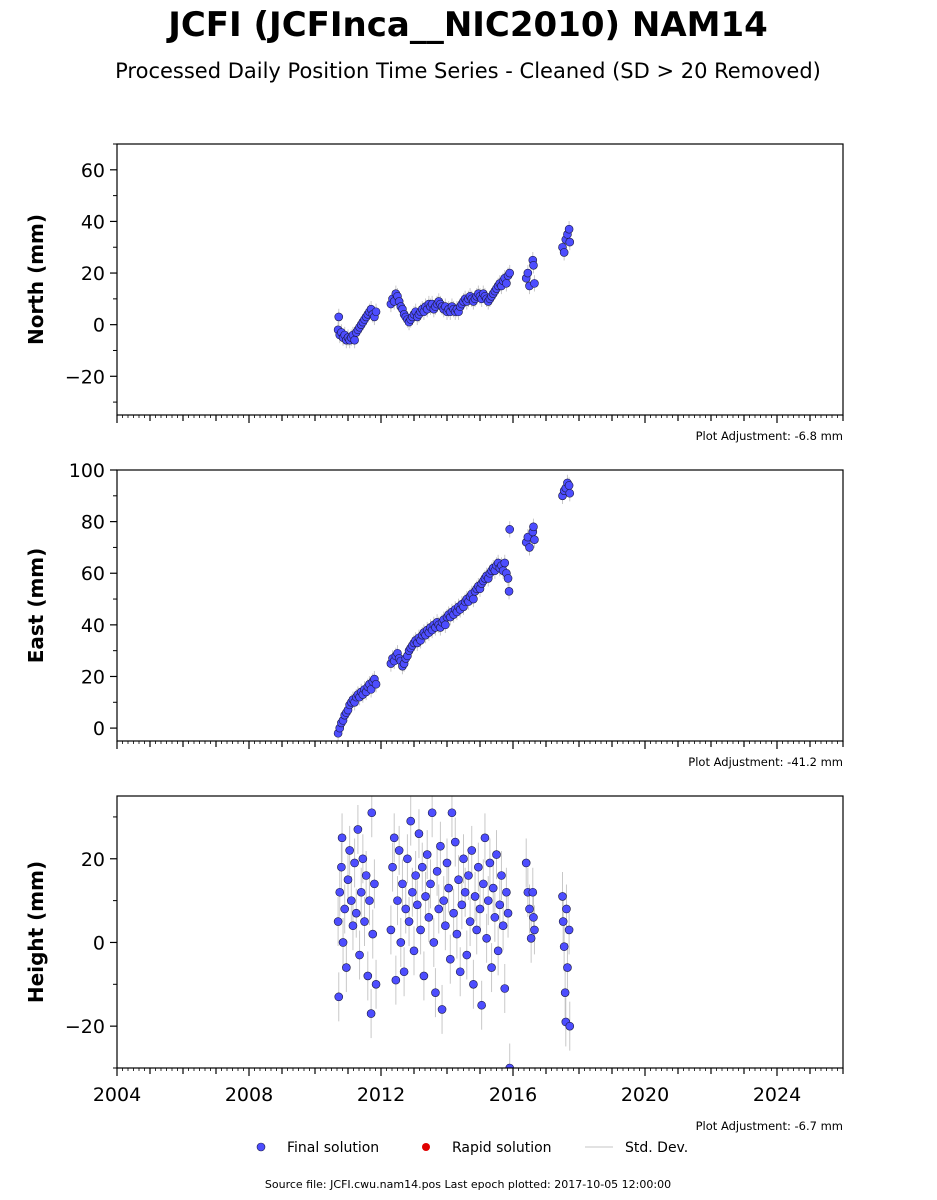 This screenshot has width=937, height=1200. Describe the element at coordinates (769, 436) in the screenshot. I see `plot-adjustment: Plot Adjustment: -6.8 mm` at that location.